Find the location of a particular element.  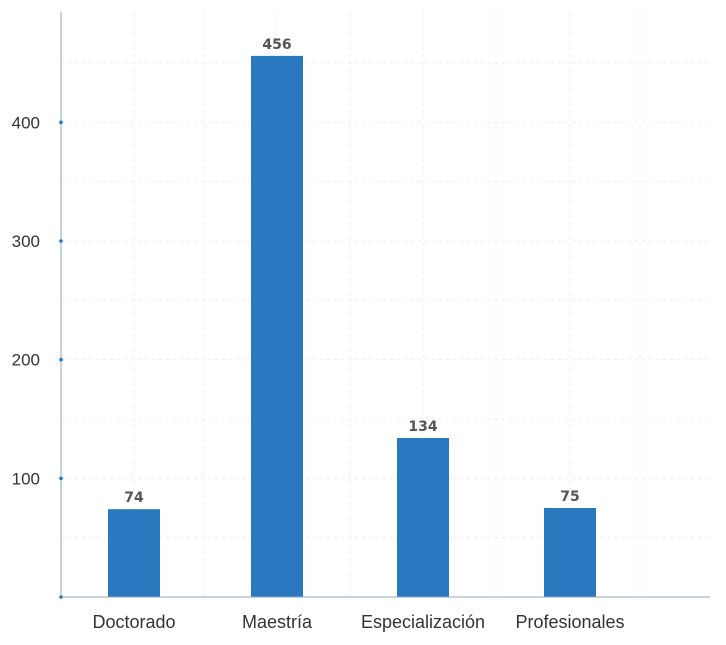

y-tick-label: 100 is located at coordinates (26, 478).